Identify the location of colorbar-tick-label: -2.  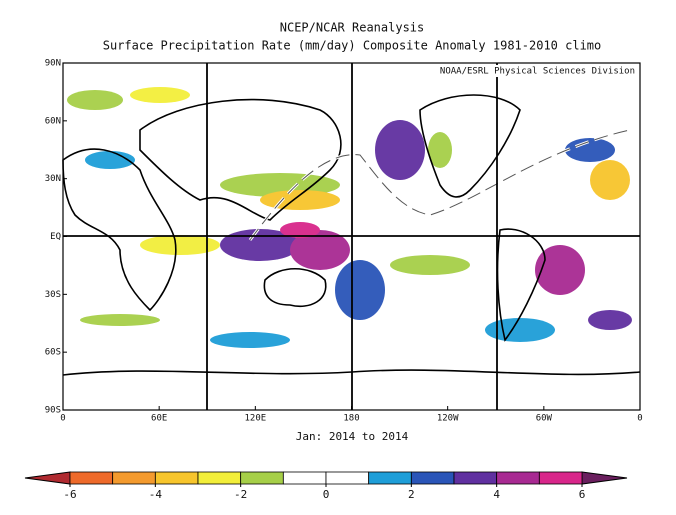
(240, 494).